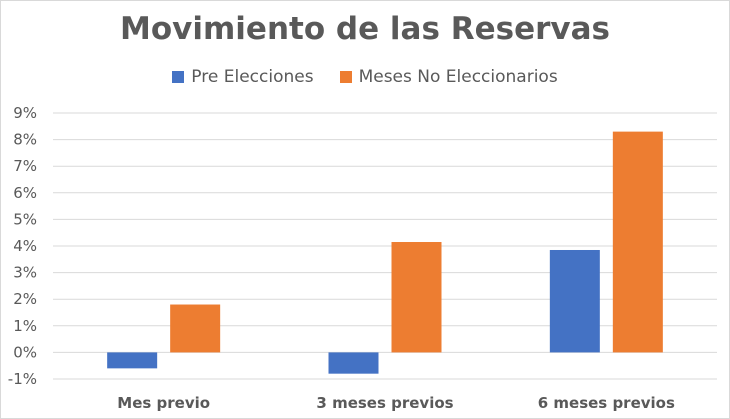 This screenshot has width=730, height=419. Describe the element at coordinates (25, 352) in the screenshot. I see `y-tick-label: 0%` at that location.